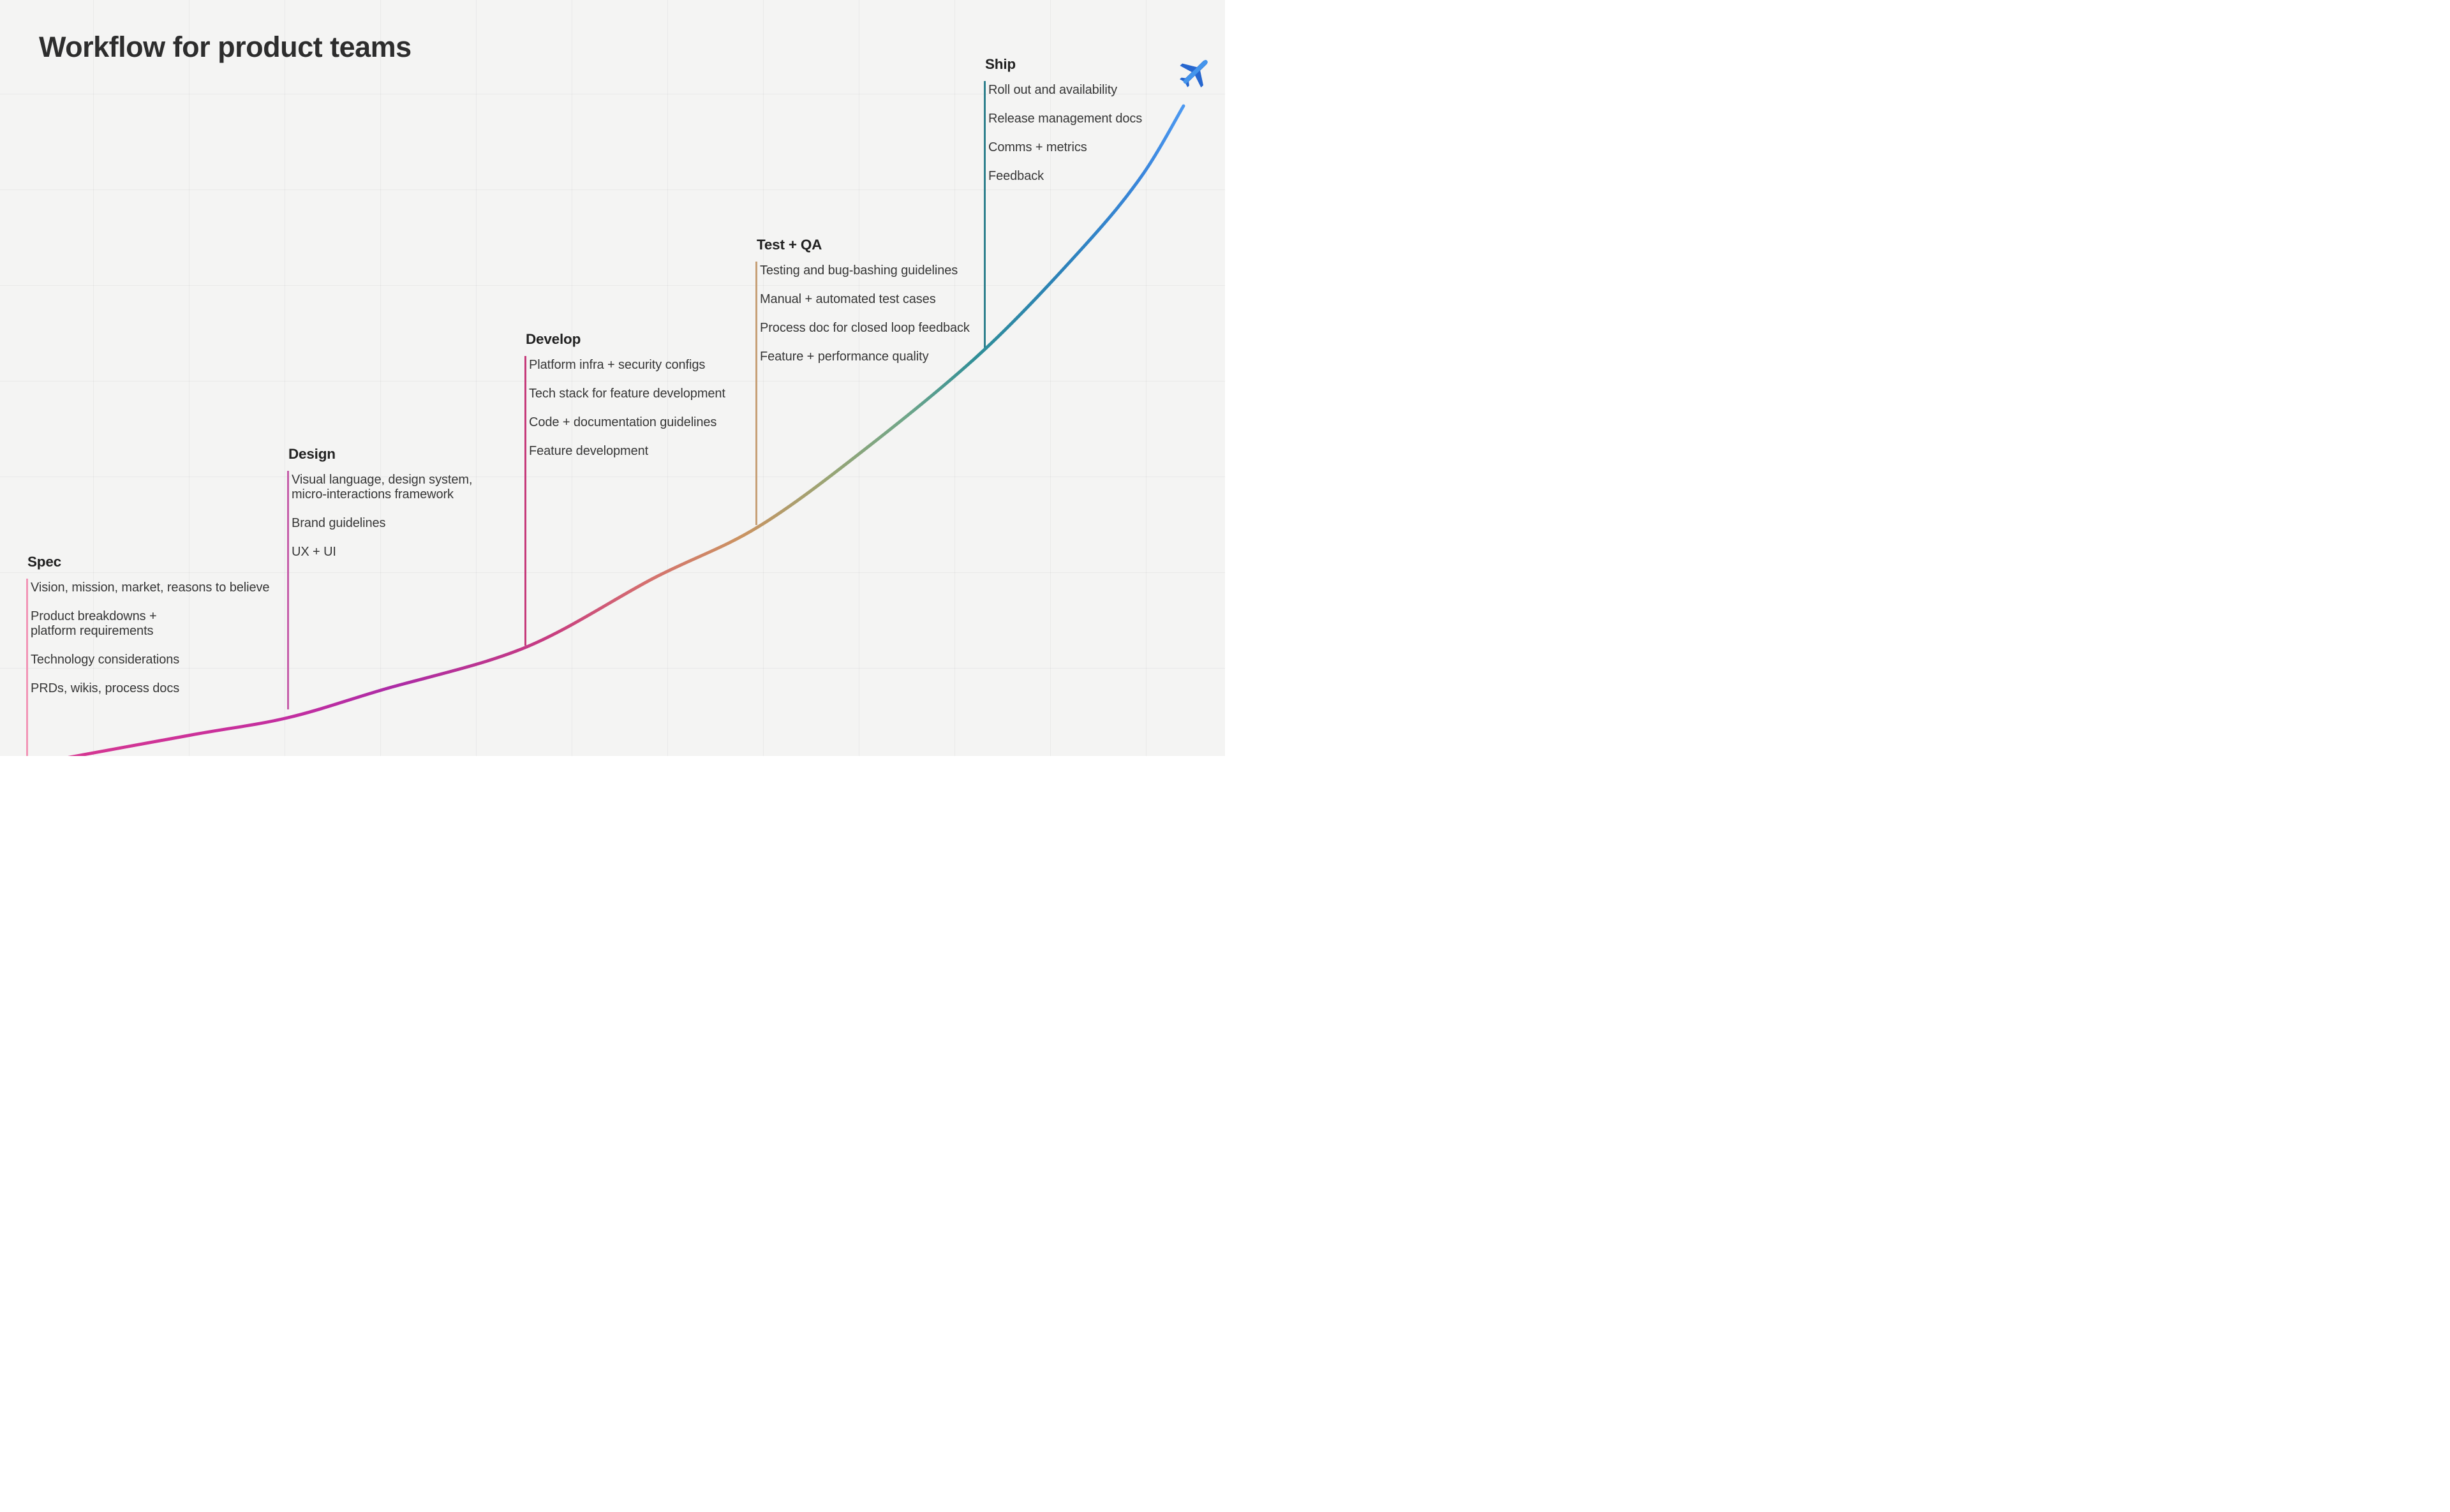 Image resolution: width=2450 pixels, height=1512 pixels. Describe the element at coordinates (226, 47) in the screenshot. I see `page-title: Workflow for product teams` at that location.